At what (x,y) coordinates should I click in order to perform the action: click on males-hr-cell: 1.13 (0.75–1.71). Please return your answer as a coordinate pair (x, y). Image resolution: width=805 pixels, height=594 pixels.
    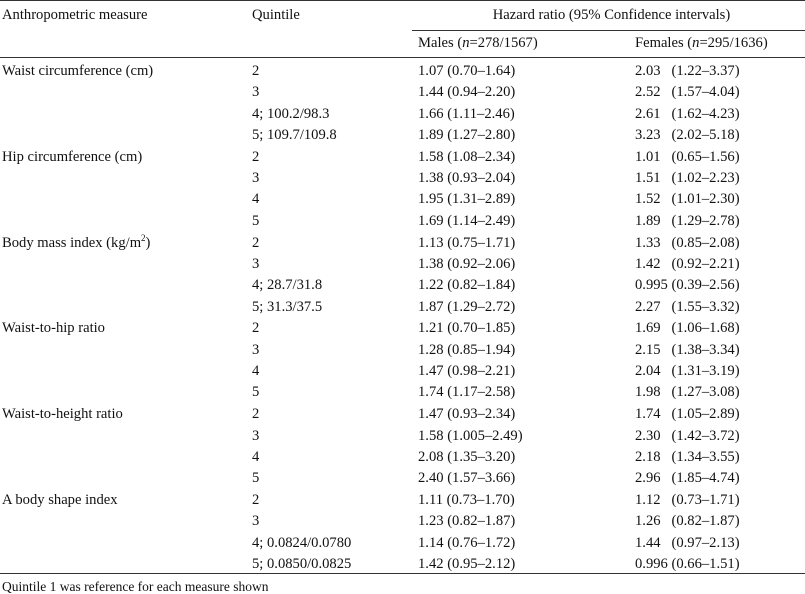
    Looking at the image, I should click on (467, 242).